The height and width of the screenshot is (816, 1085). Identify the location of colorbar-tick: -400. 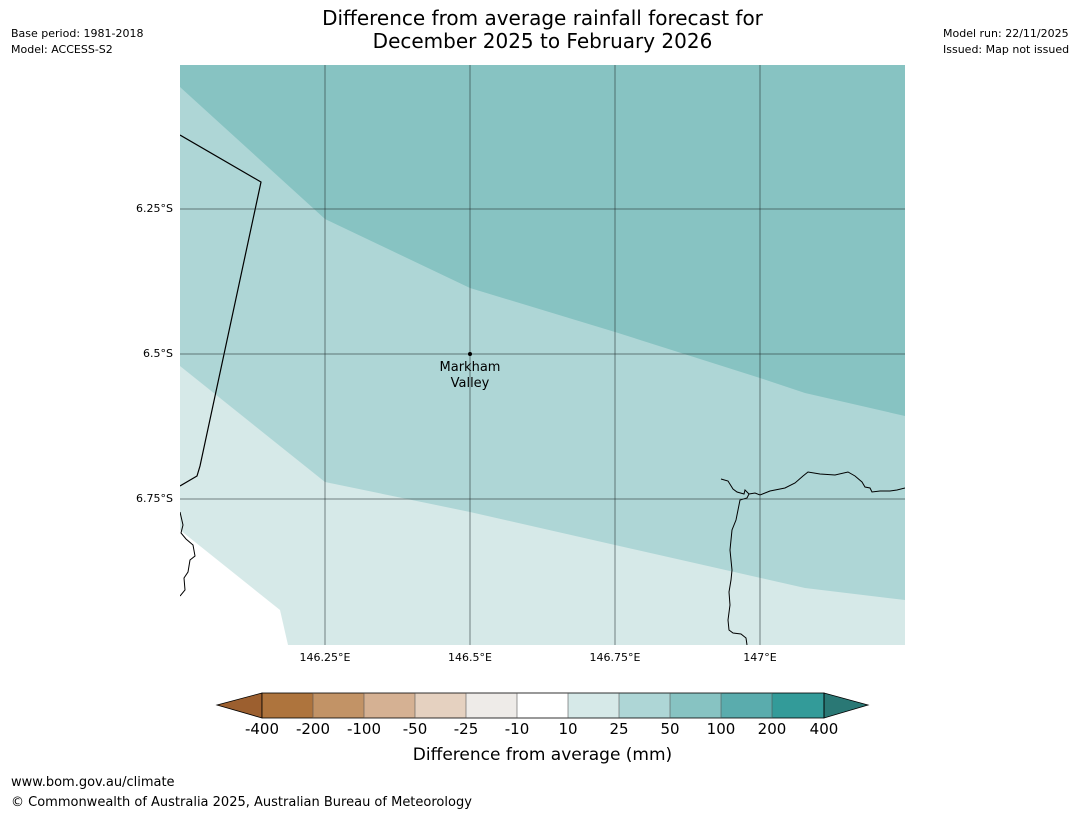
(262, 729).